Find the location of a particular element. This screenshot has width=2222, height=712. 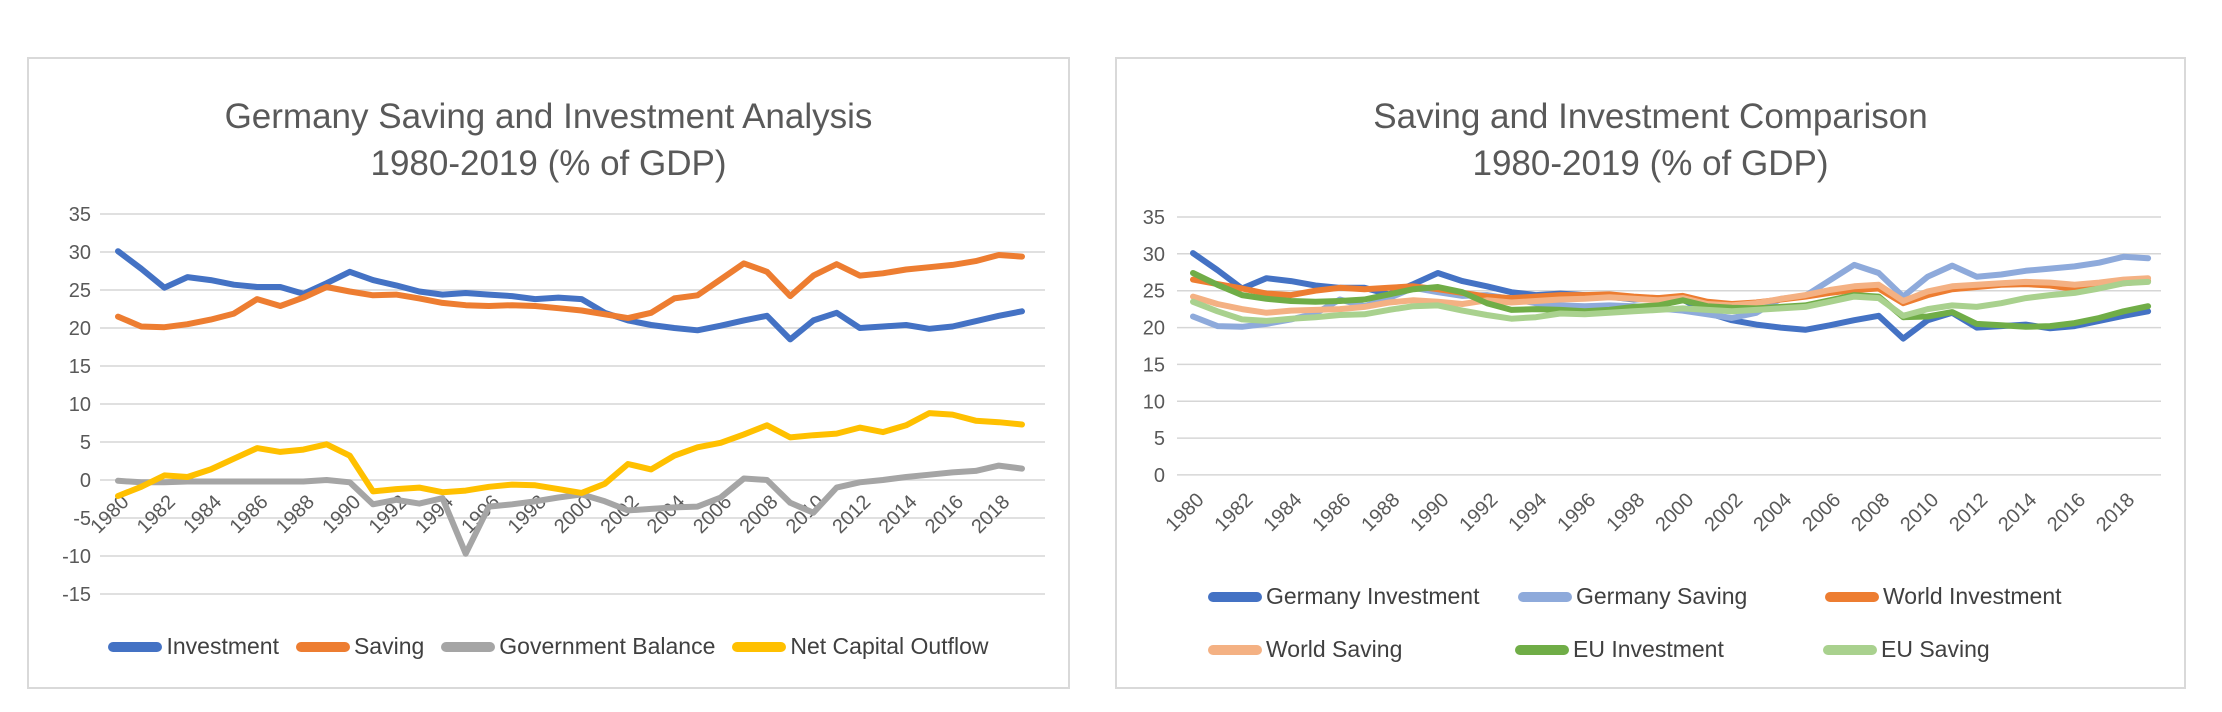

legend-label: Investment is located at coordinates (222, 646).